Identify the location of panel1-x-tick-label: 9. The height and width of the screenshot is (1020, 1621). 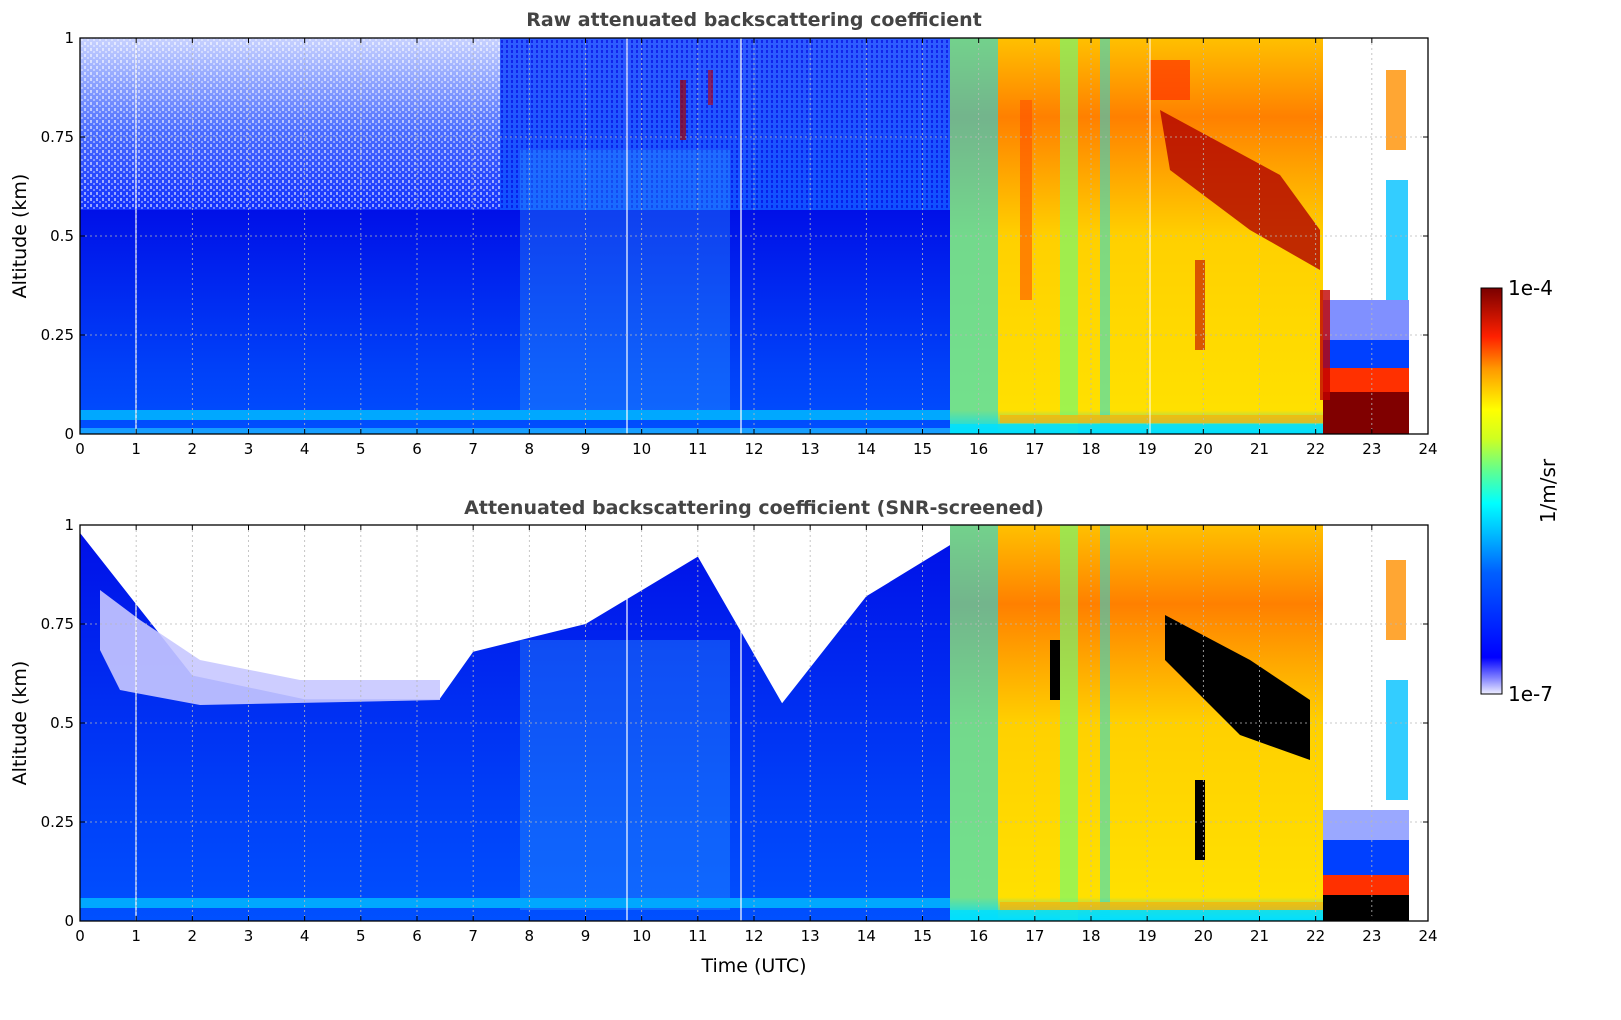
(586, 449).